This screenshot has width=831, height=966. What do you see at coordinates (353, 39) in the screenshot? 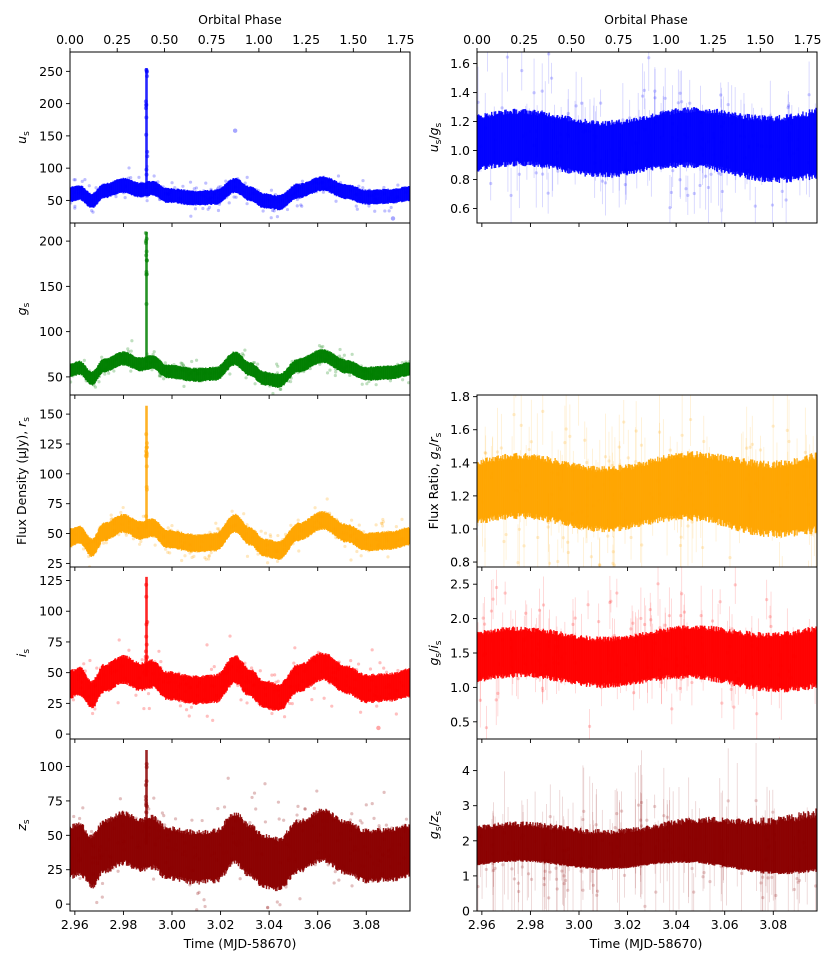
I see `top-tick-label: 1.50` at bounding box center [353, 39].